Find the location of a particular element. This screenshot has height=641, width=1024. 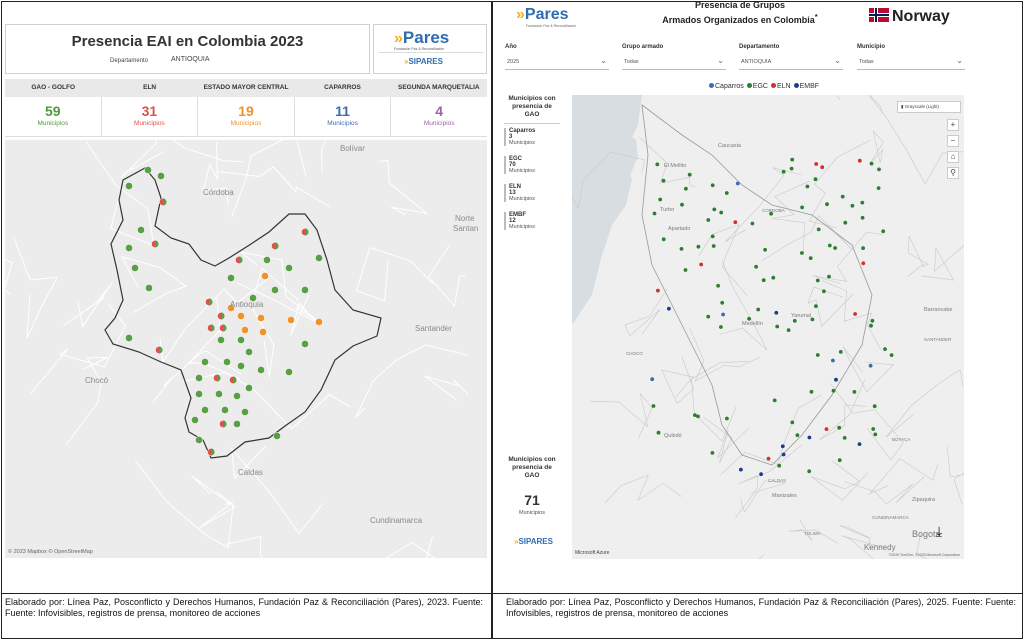

group-value: 12 is located at coordinates (512, 221).